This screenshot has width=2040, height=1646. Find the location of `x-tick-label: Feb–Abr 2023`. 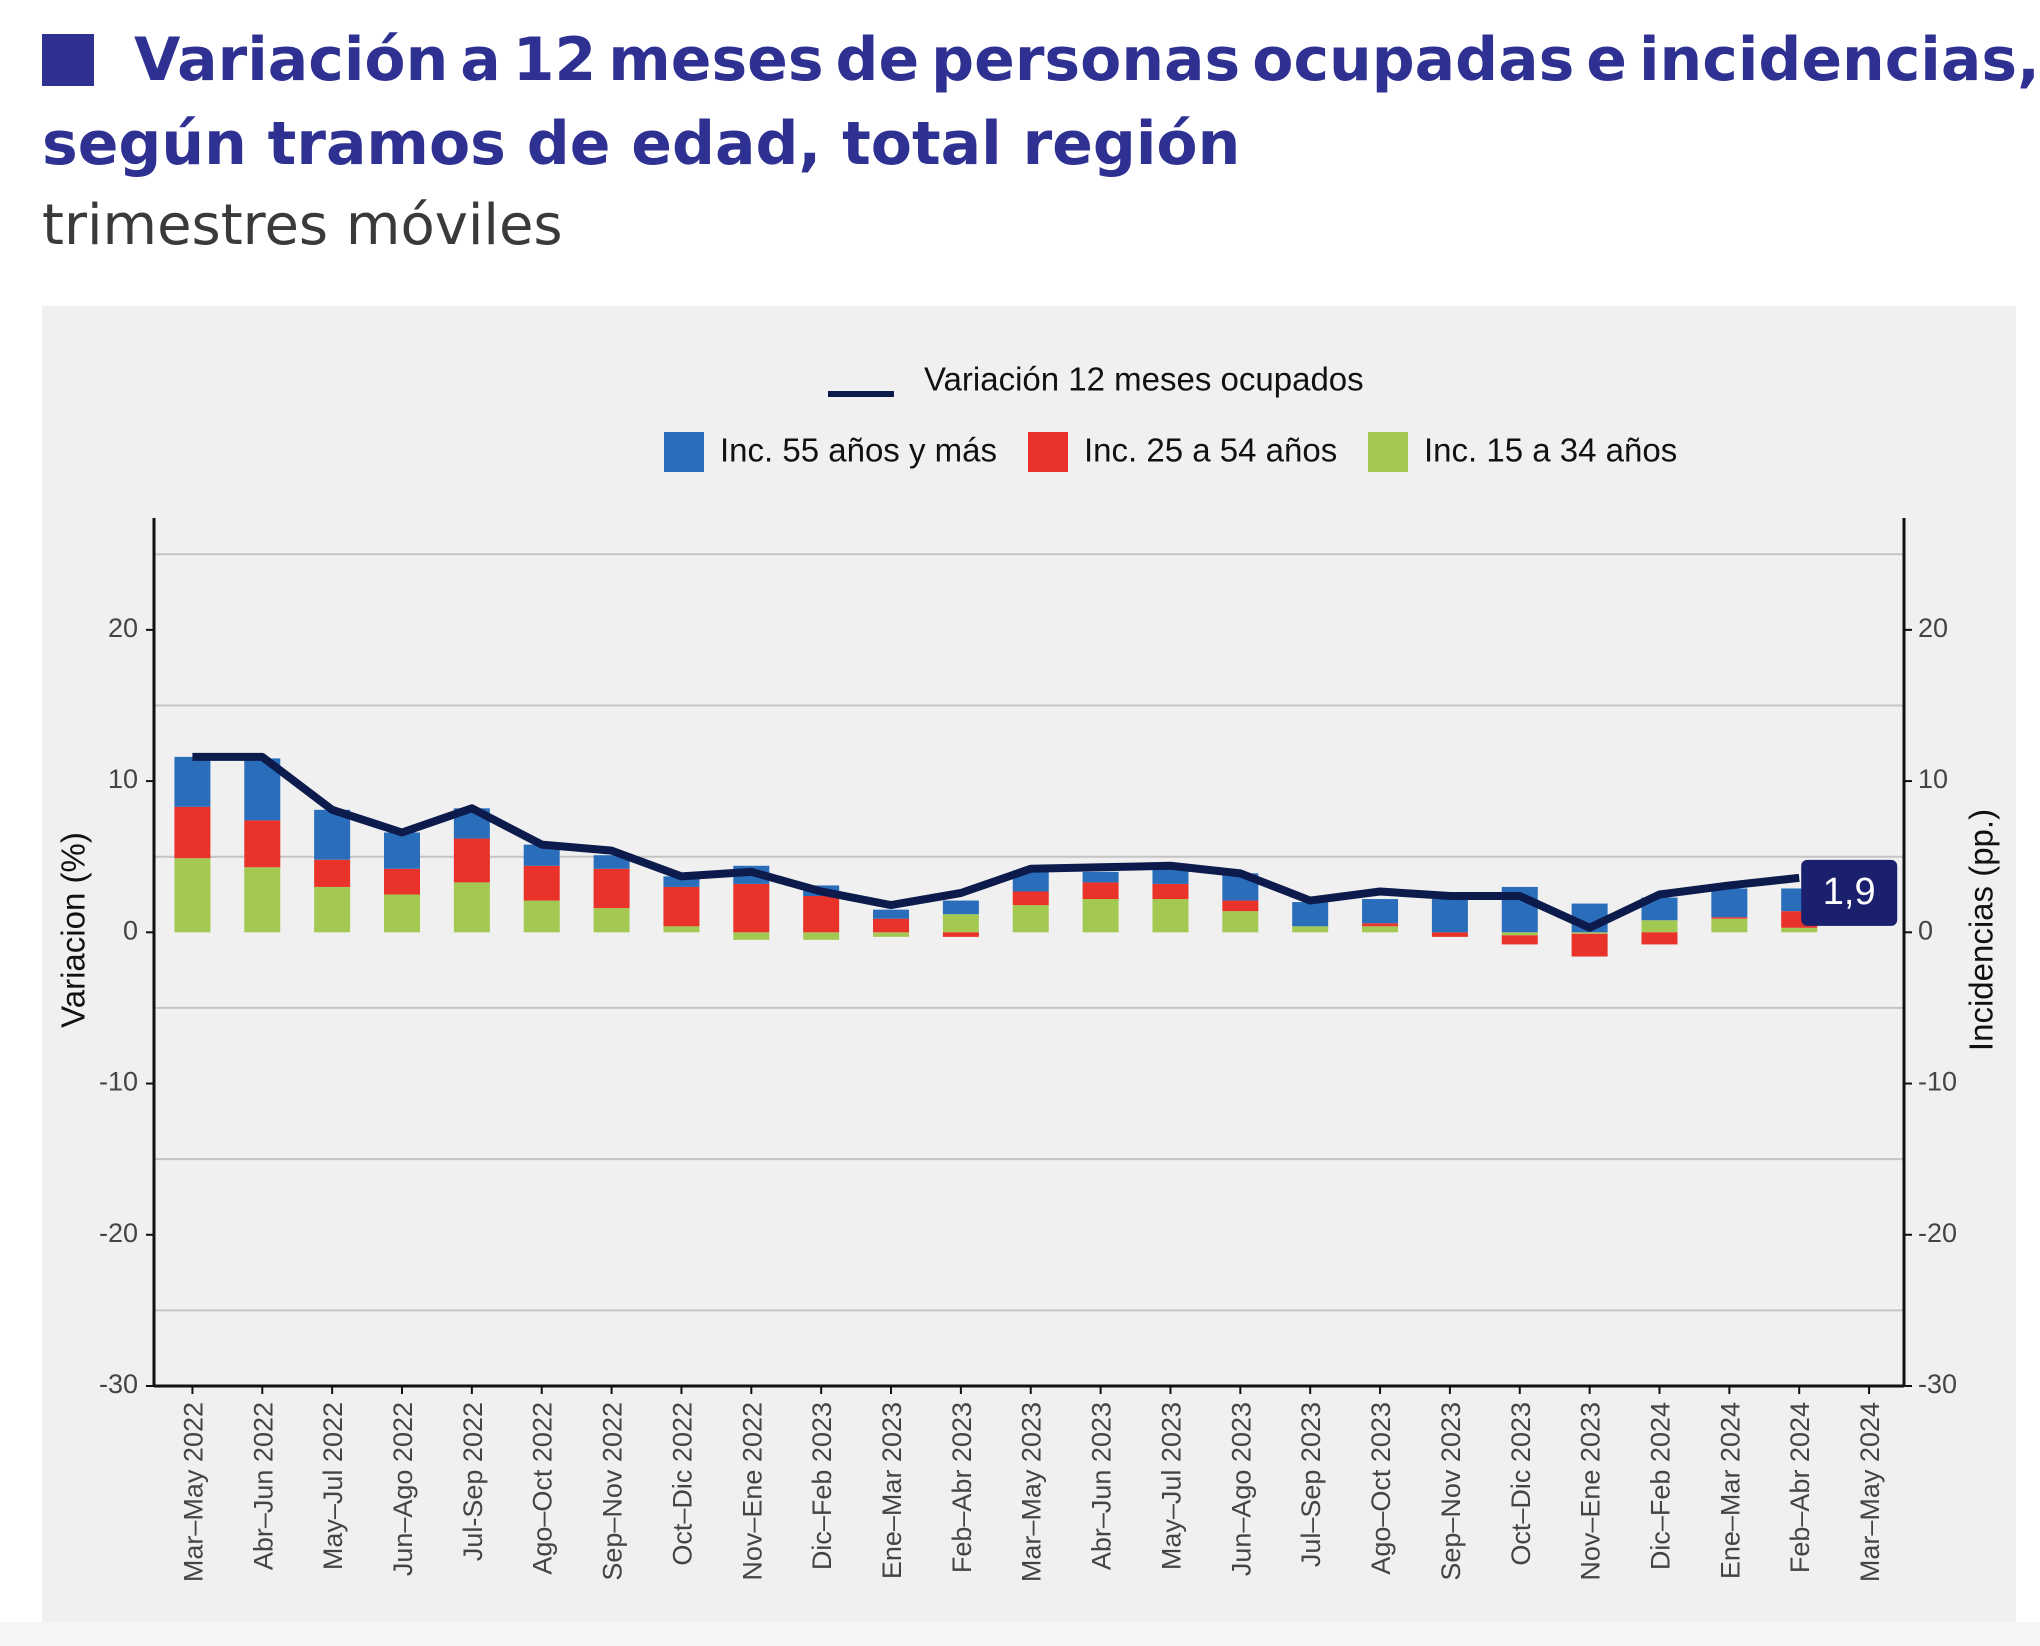

x-tick-label: Feb–Abr 2023 is located at coordinates (962, 1487).